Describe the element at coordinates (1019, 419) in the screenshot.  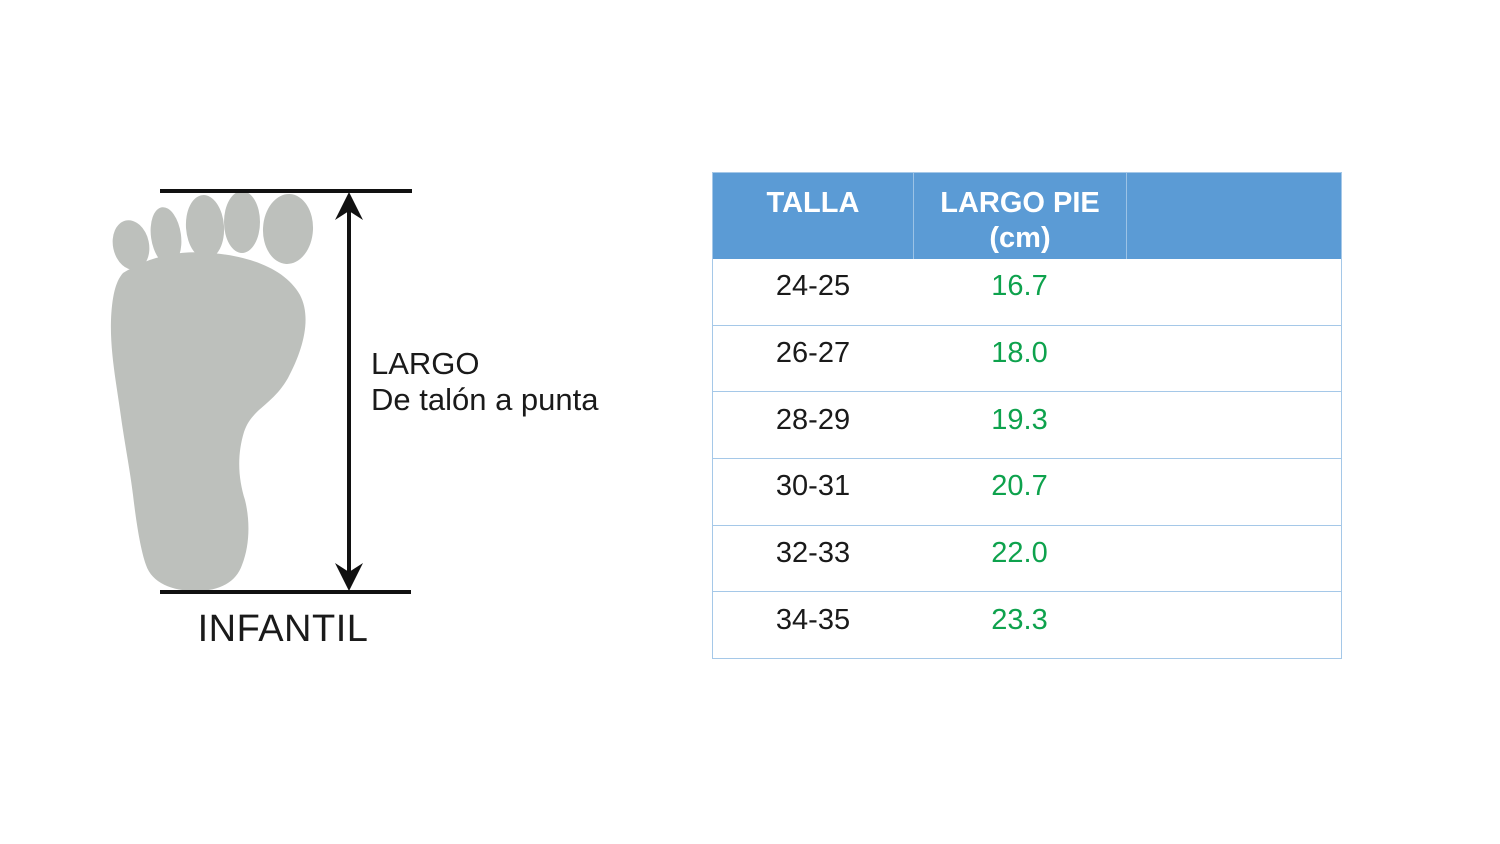
I see `foot-length-cell: 19.3` at that location.